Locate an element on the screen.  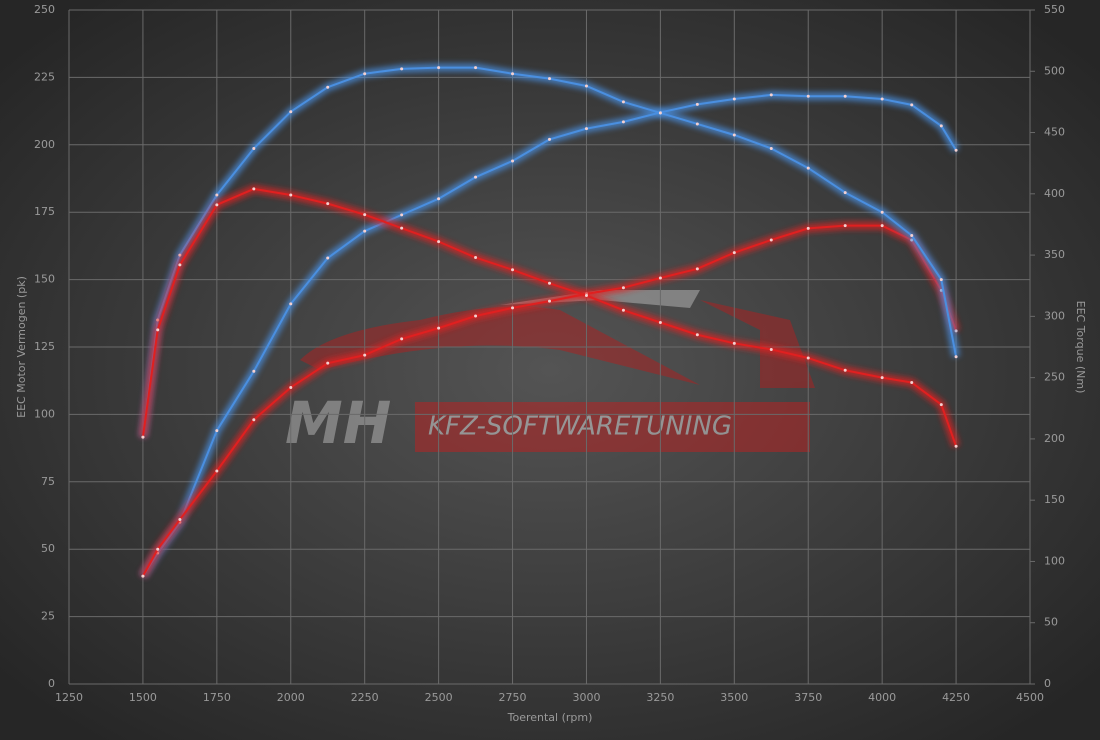
x-tick-label: 4250 is located at coordinates (956, 697).